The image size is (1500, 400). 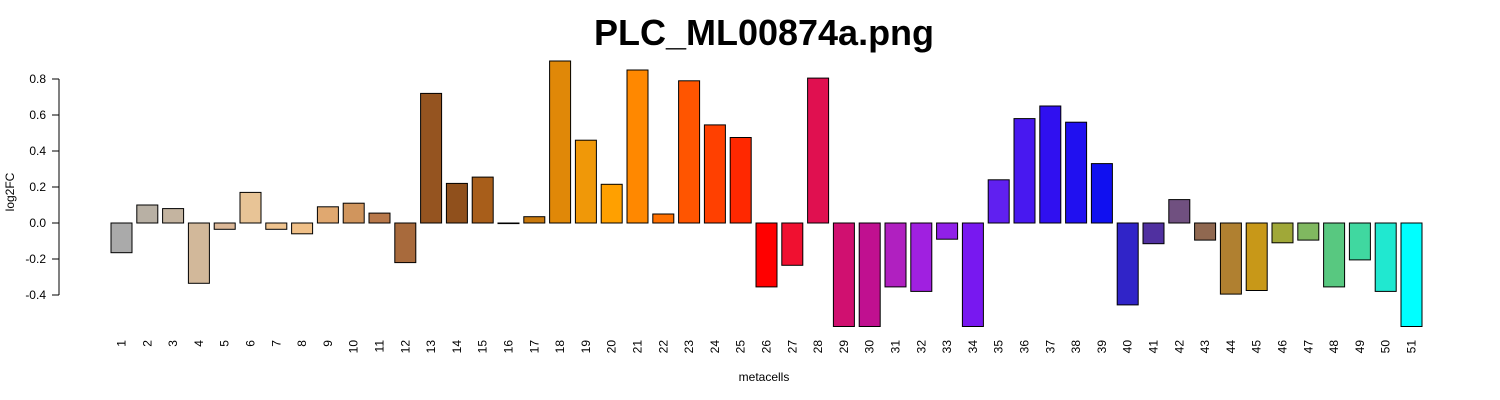 What do you see at coordinates (147, 343) in the screenshot?
I see `x-tick-label: 2` at bounding box center [147, 343].